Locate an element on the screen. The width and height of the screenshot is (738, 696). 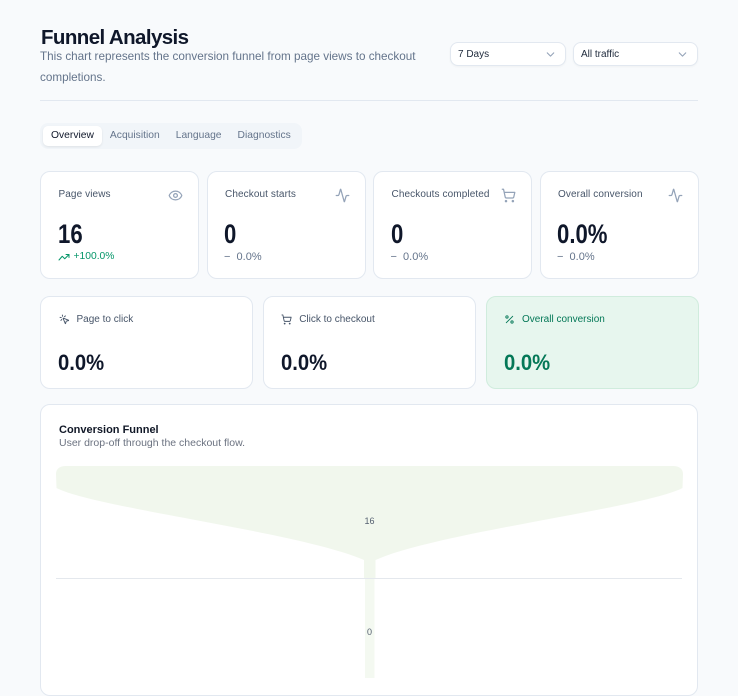
svg-text: 16 is located at coordinates (369, 521).